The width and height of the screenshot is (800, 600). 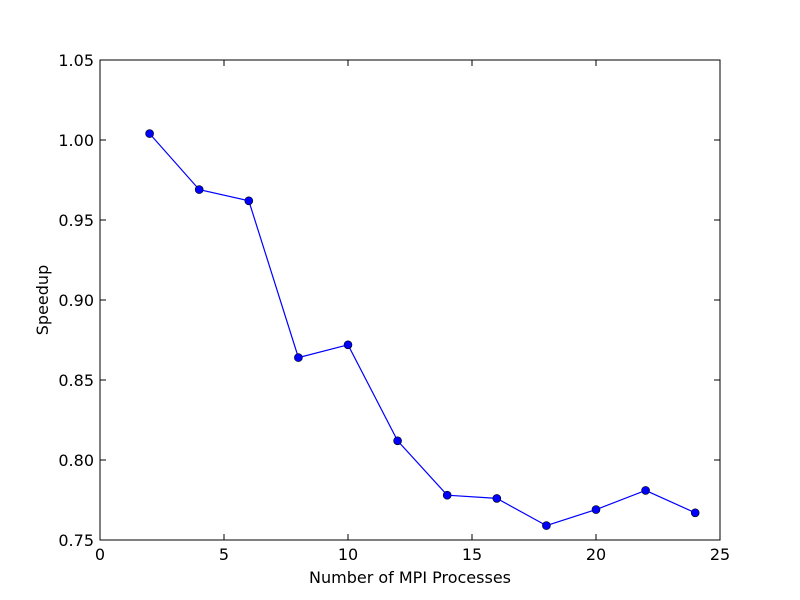 I want to click on y-tick-label: 0.80, so click(x=76, y=460).